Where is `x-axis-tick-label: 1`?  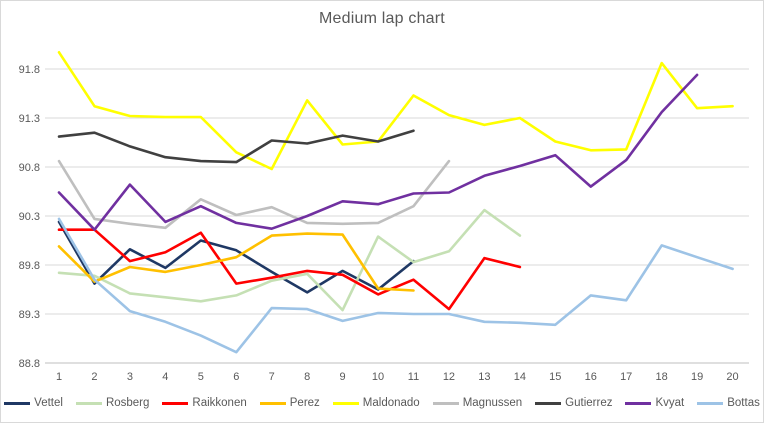
x-axis-tick-label: 1 is located at coordinates (59, 377).